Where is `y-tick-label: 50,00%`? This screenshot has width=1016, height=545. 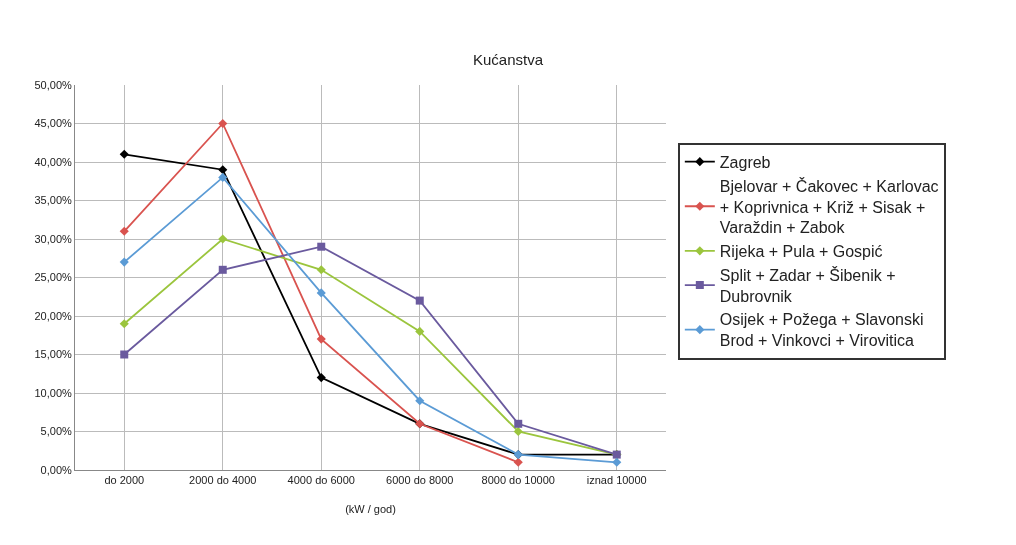 y-tick-label: 50,00% is located at coordinates (53, 84).